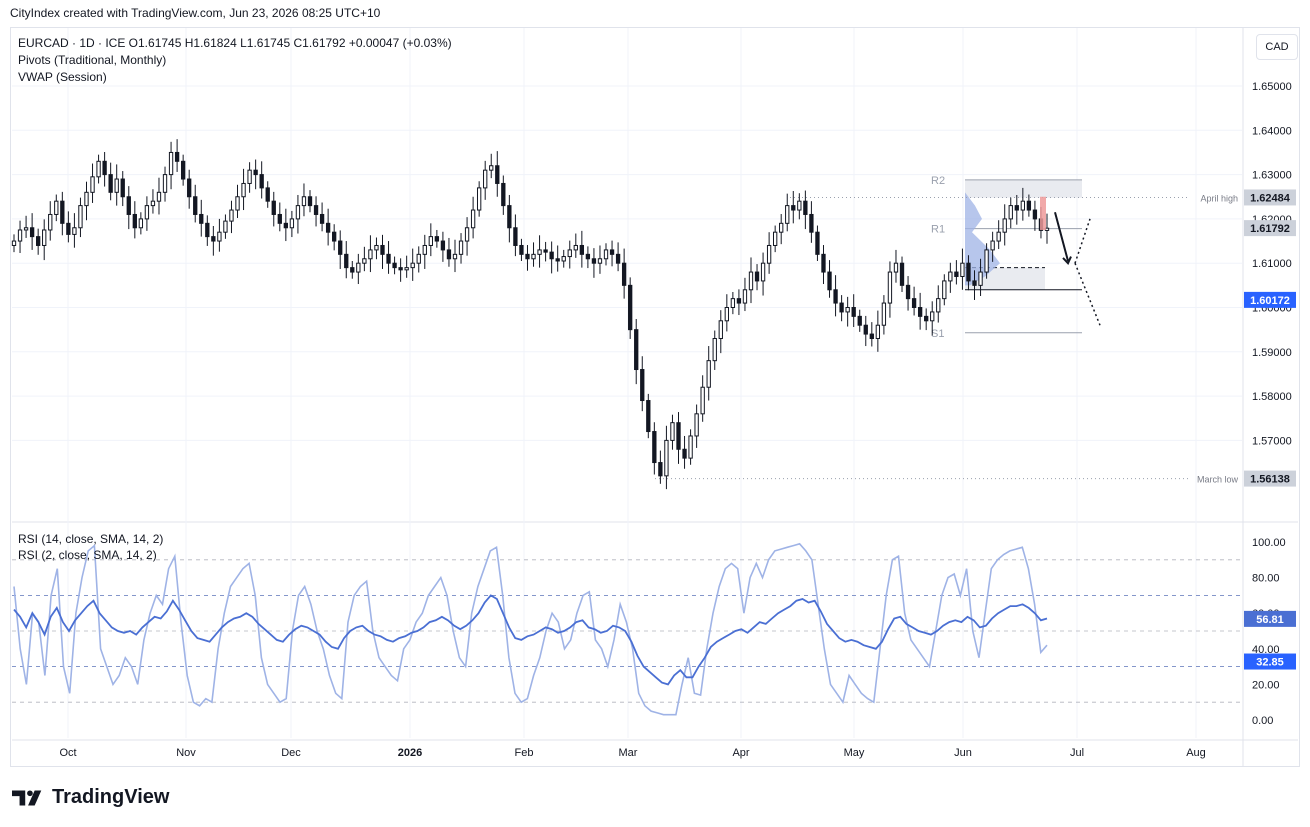  I want to click on y-tick-label: 1.59000, so click(1272, 353).